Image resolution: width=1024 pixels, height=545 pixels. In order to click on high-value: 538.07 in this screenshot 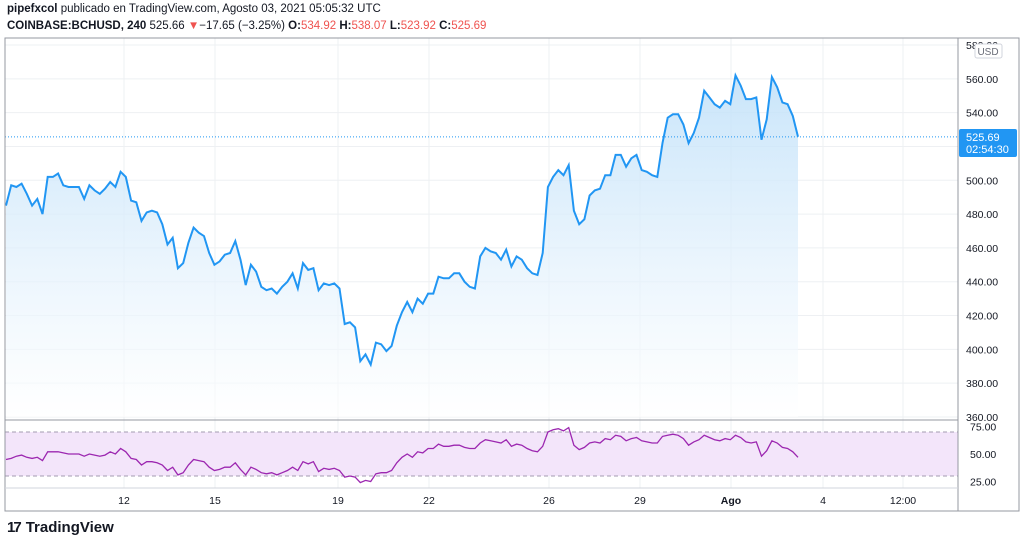, I will do `click(369, 26)`.